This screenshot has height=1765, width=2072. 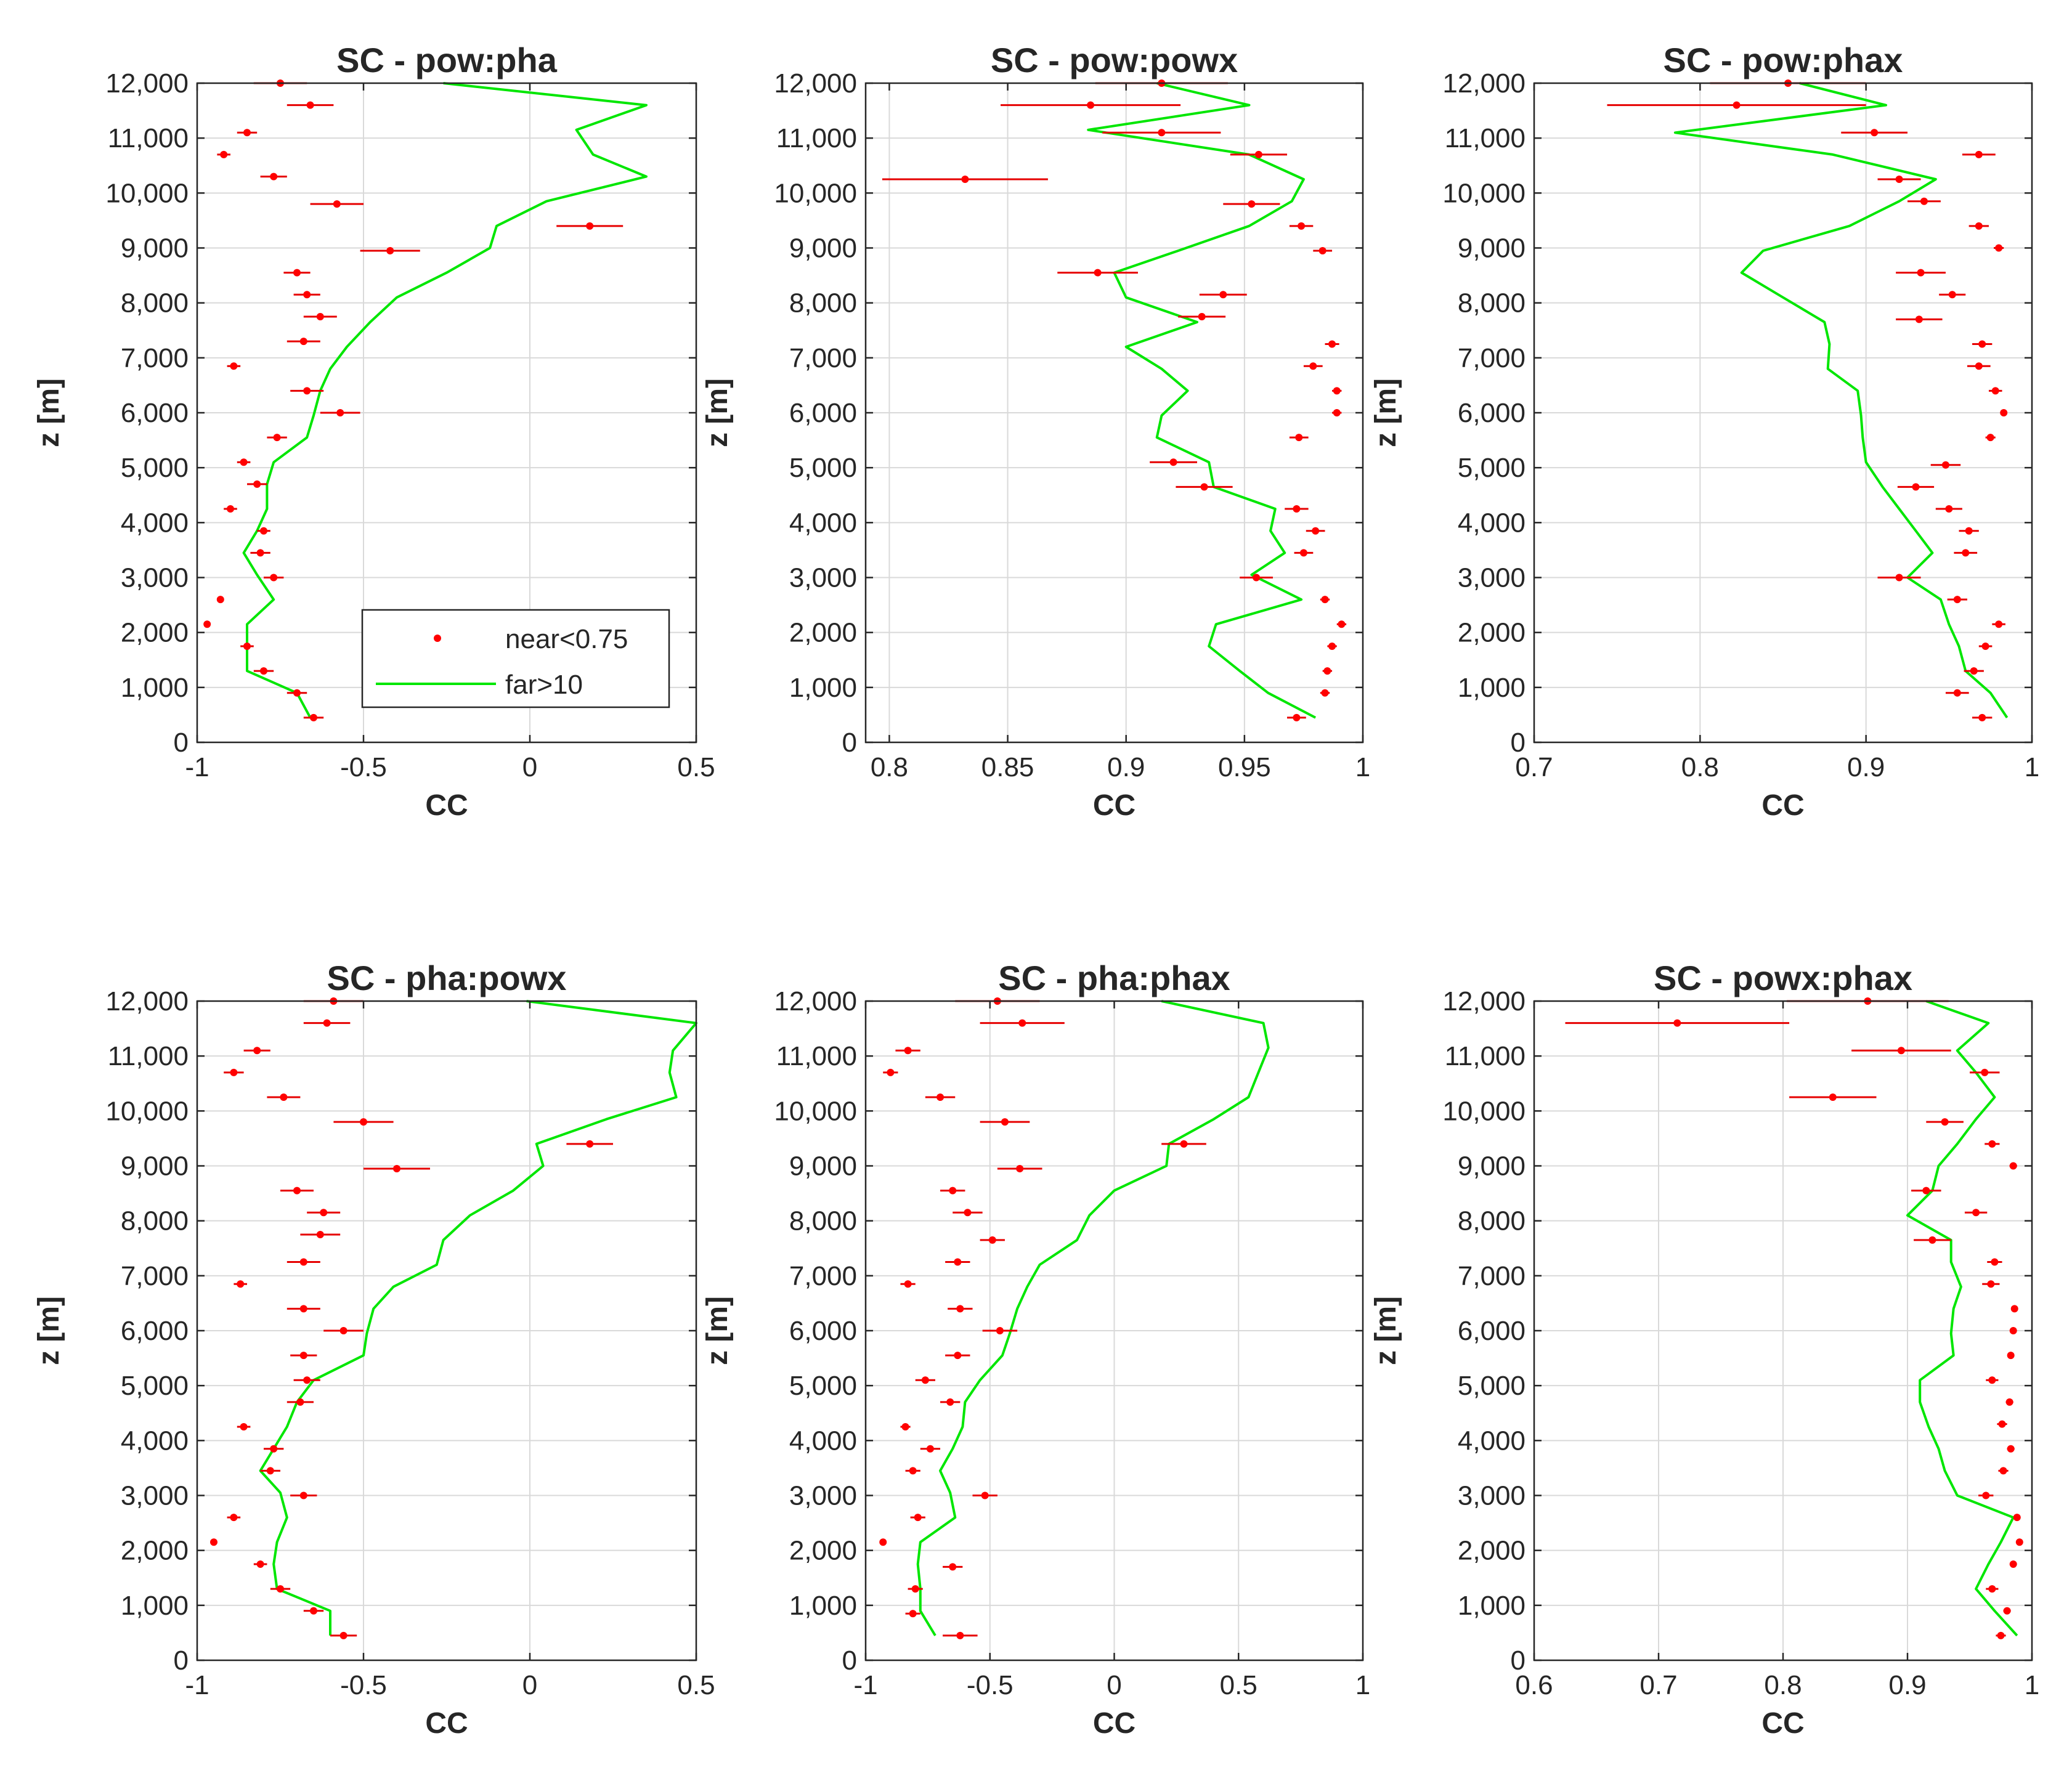 I want to click on y-tick-label: 7,000, so click(x=1492, y=358).